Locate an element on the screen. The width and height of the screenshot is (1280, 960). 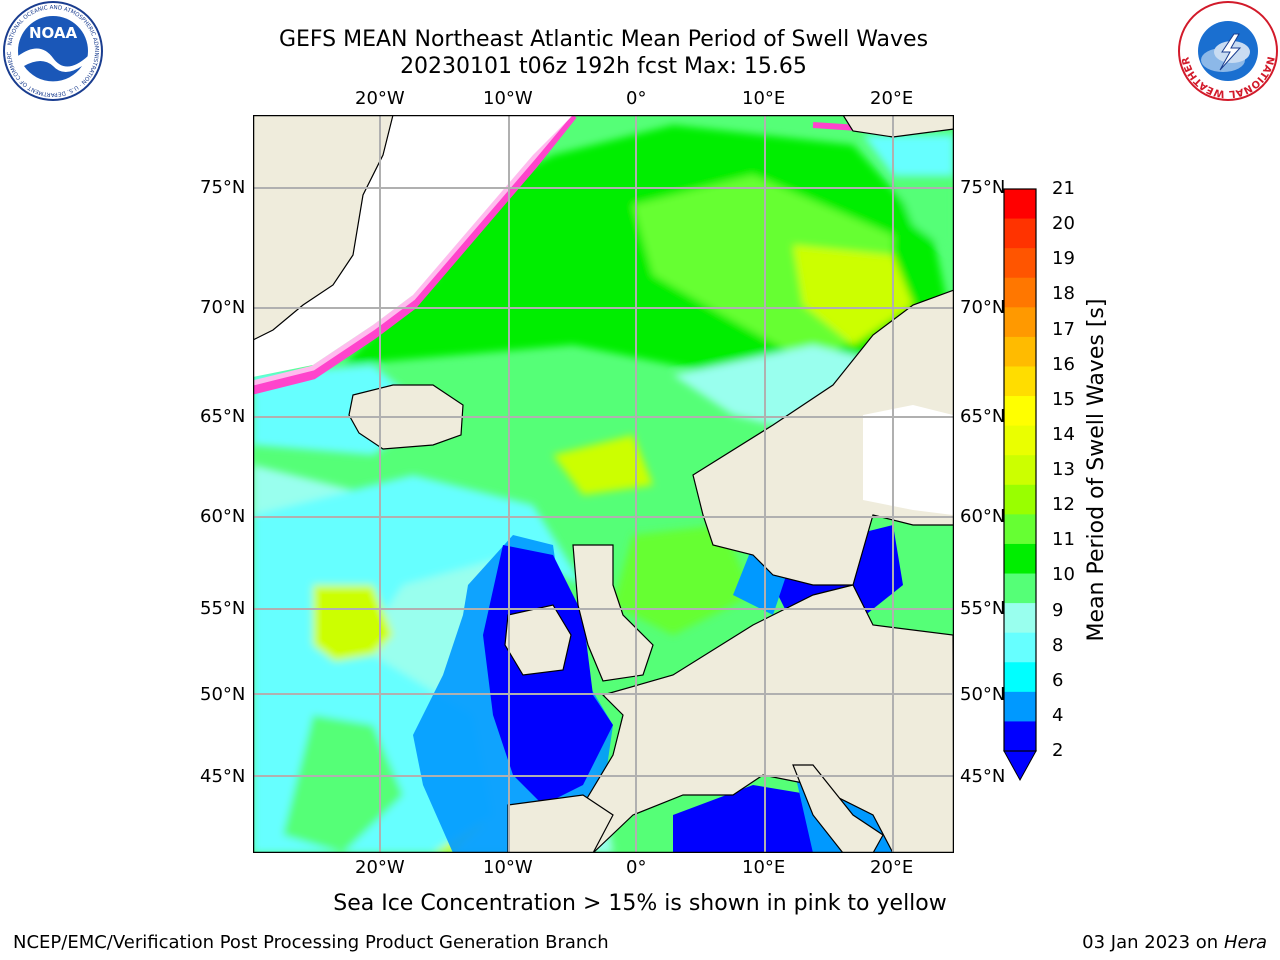
lon-label-bottom: 10°W is located at coordinates (508, 867).